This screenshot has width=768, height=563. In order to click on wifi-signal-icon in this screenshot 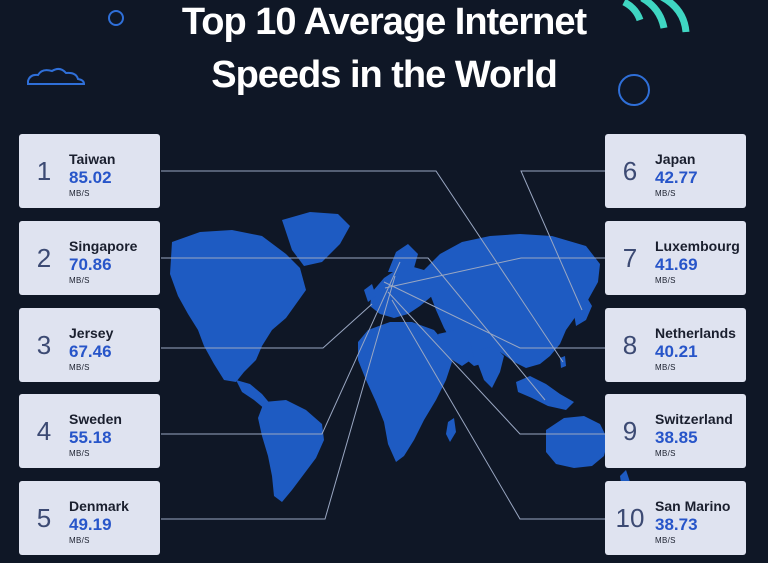, I will do `click(656, 16)`.